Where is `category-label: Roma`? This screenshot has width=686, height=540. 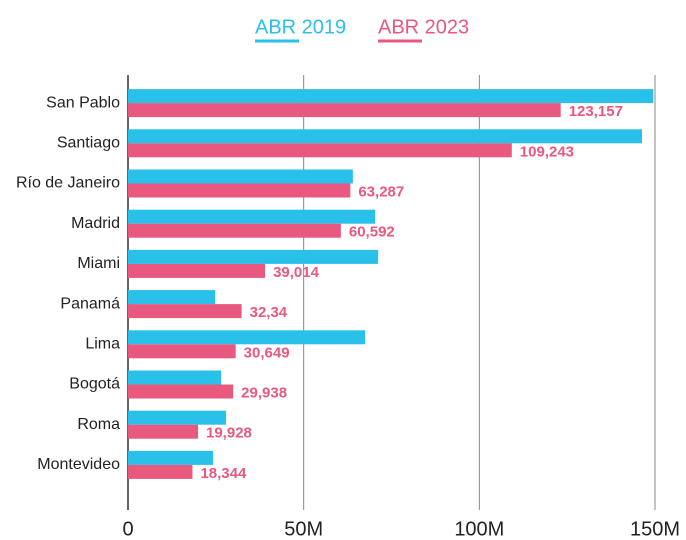 category-label: Roma is located at coordinates (98, 424).